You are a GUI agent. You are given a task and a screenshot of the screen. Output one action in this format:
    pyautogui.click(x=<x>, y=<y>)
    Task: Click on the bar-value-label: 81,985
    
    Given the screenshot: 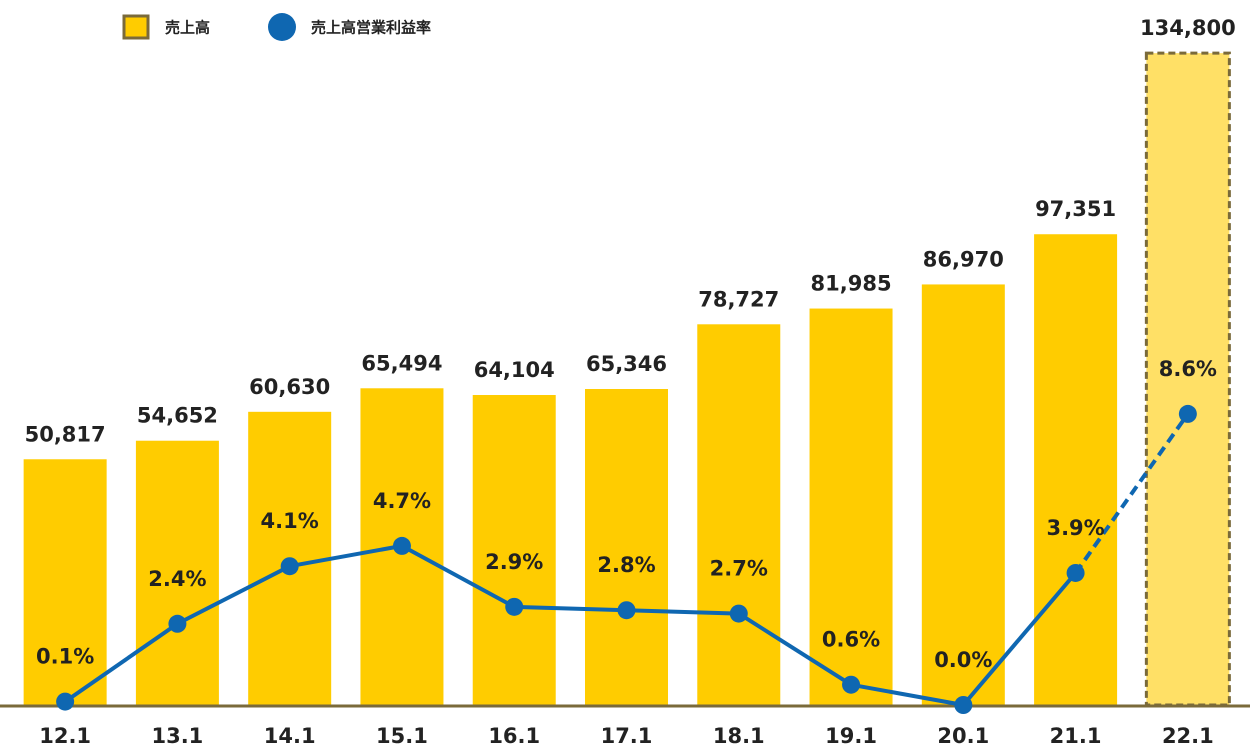 What is the action you would take?
    pyautogui.click(x=851, y=284)
    